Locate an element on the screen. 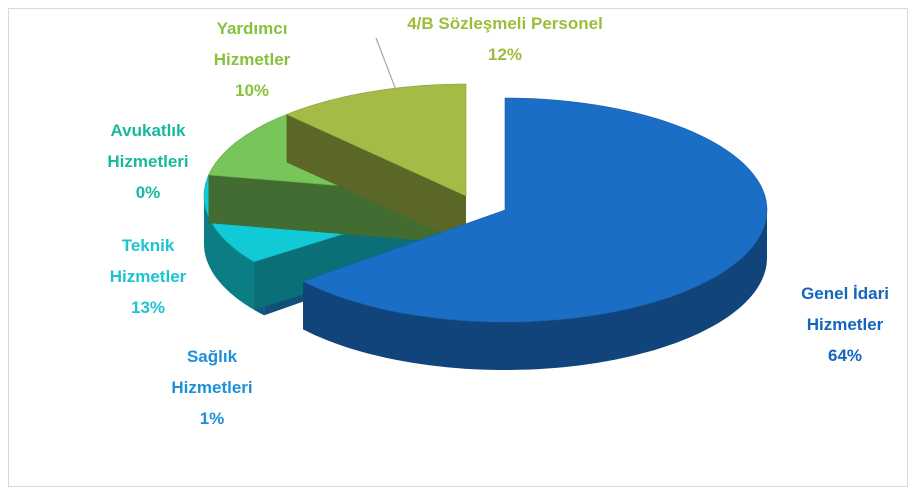  data-label: Sağlık Hizmetleri 1% is located at coordinates (212, 387).